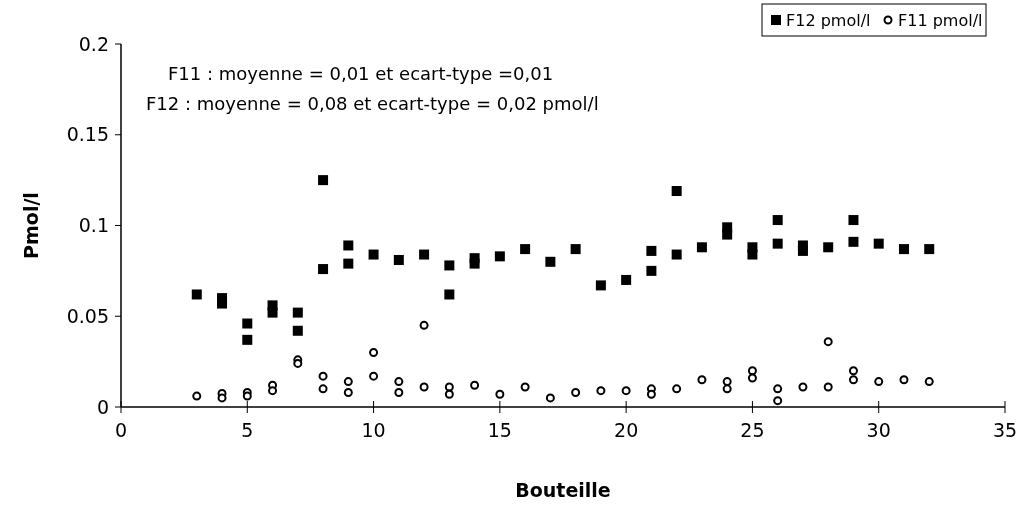 This screenshot has height=509, width=1024. What do you see at coordinates (87, 315) in the screenshot?
I see `y-tick-label: 0.05` at bounding box center [87, 315].